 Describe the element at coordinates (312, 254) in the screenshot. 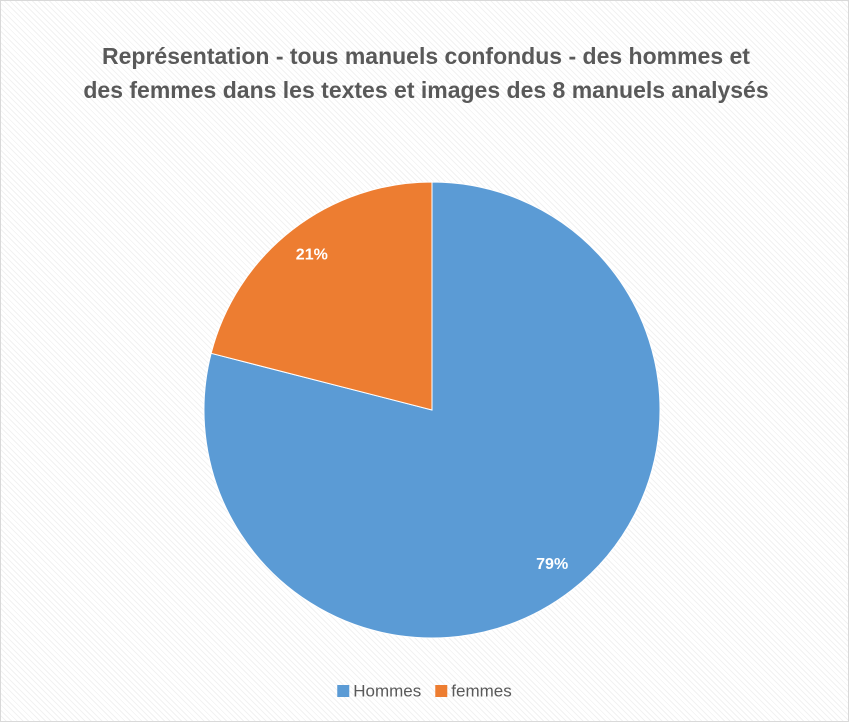

I see `data-label: 21%` at that location.